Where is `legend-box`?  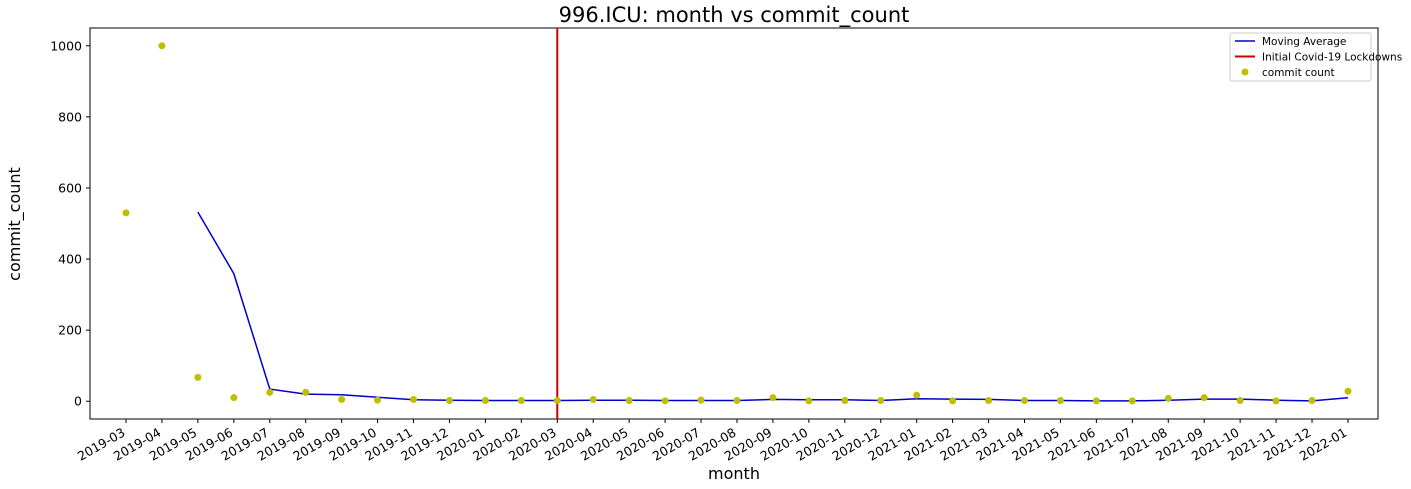 legend-box is located at coordinates (1300, 57).